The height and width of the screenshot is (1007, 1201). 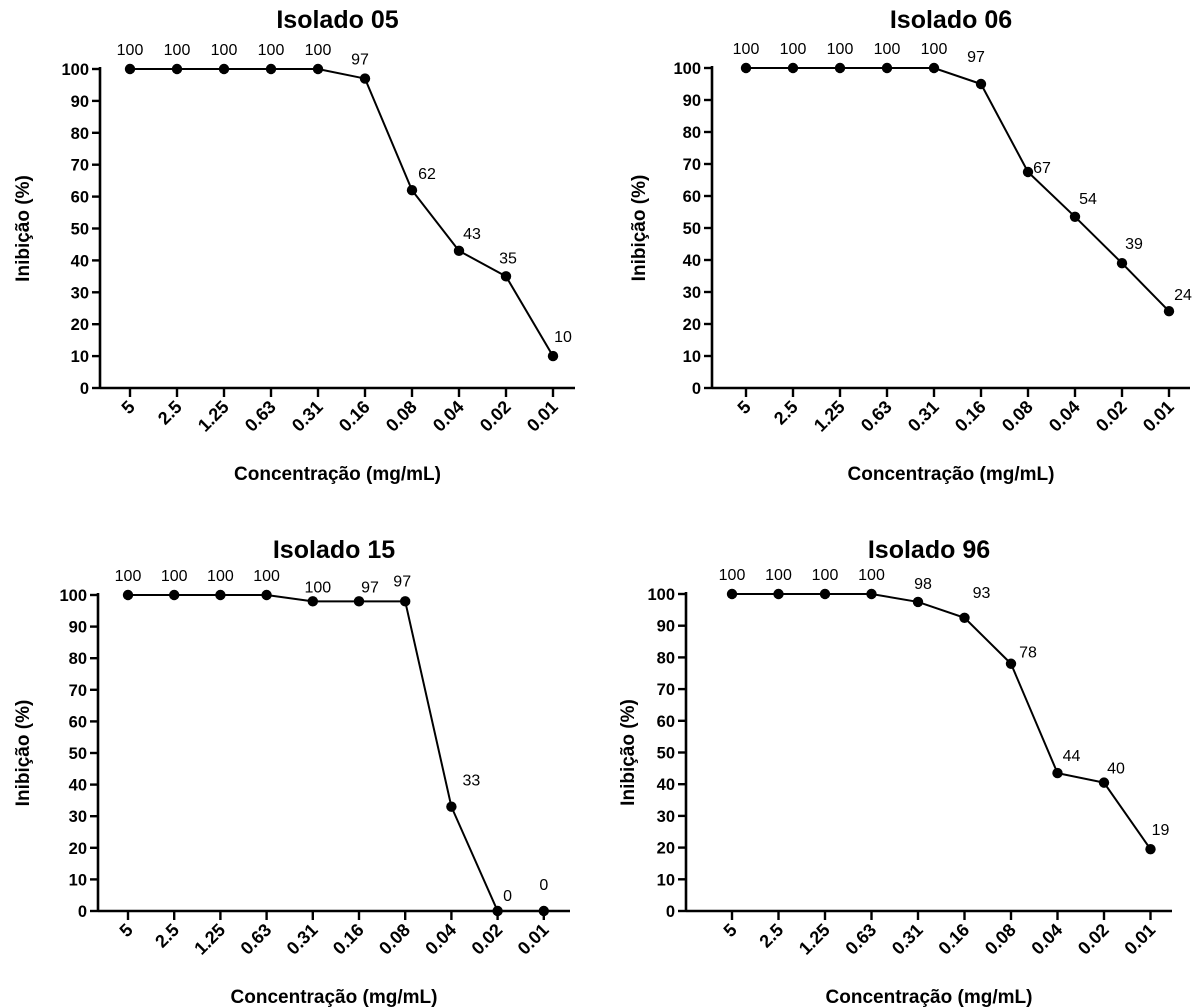 I want to click on data-label: 78, so click(x=1028, y=653).